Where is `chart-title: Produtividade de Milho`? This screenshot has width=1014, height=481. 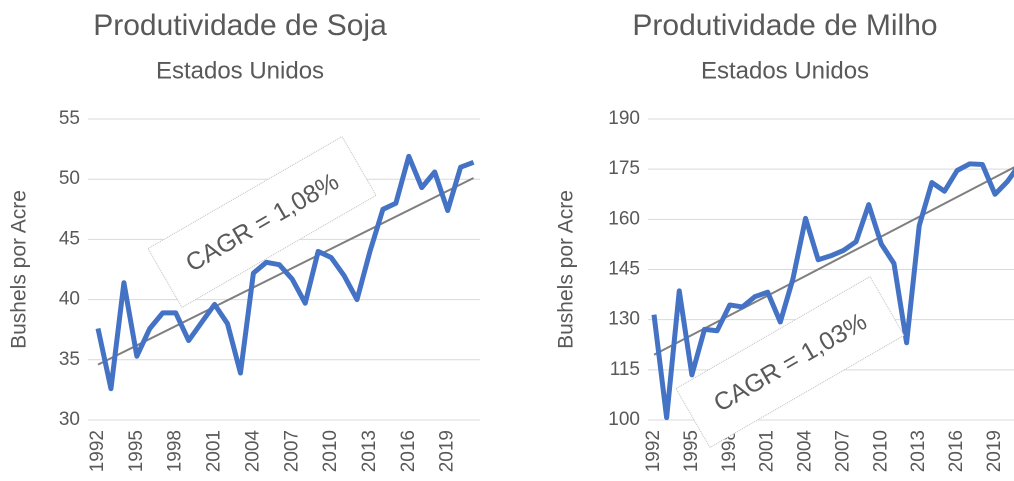 chart-title: Produtividade de Milho is located at coordinates (784, 25).